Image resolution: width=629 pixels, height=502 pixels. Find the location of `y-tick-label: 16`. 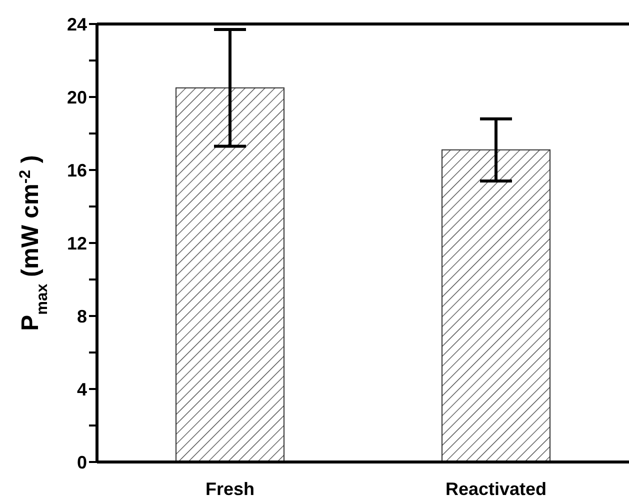

y-tick-label: 16 is located at coordinates (76, 170).